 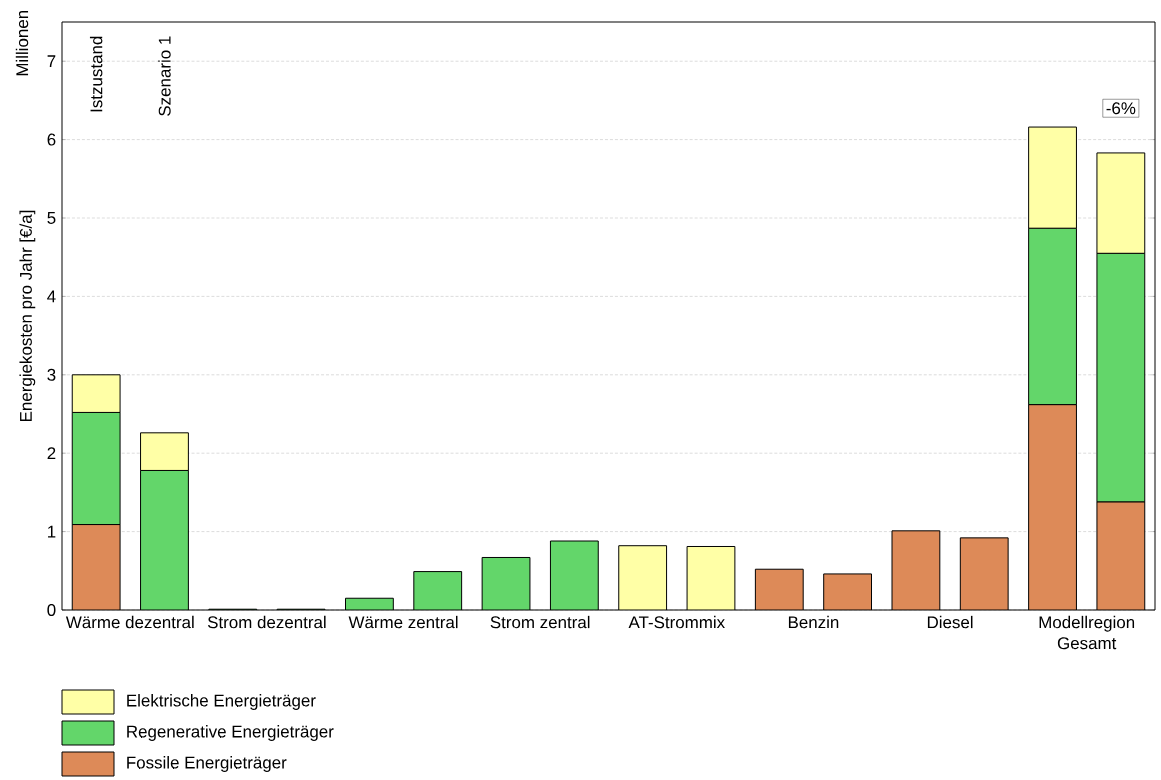 What do you see at coordinates (51, 610) in the screenshot?
I see `y-tick-label: 0` at bounding box center [51, 610].